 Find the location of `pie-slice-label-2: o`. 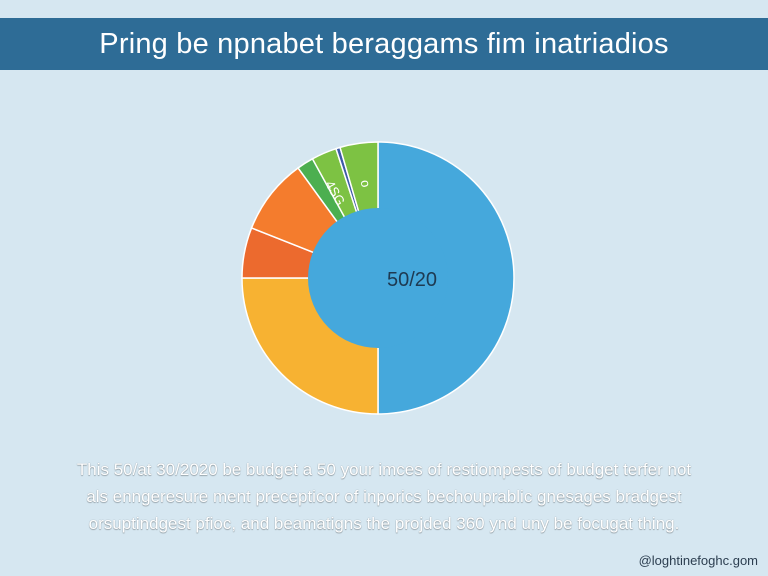

pie-slice-label-2: o is located at coordinates (366, 184).